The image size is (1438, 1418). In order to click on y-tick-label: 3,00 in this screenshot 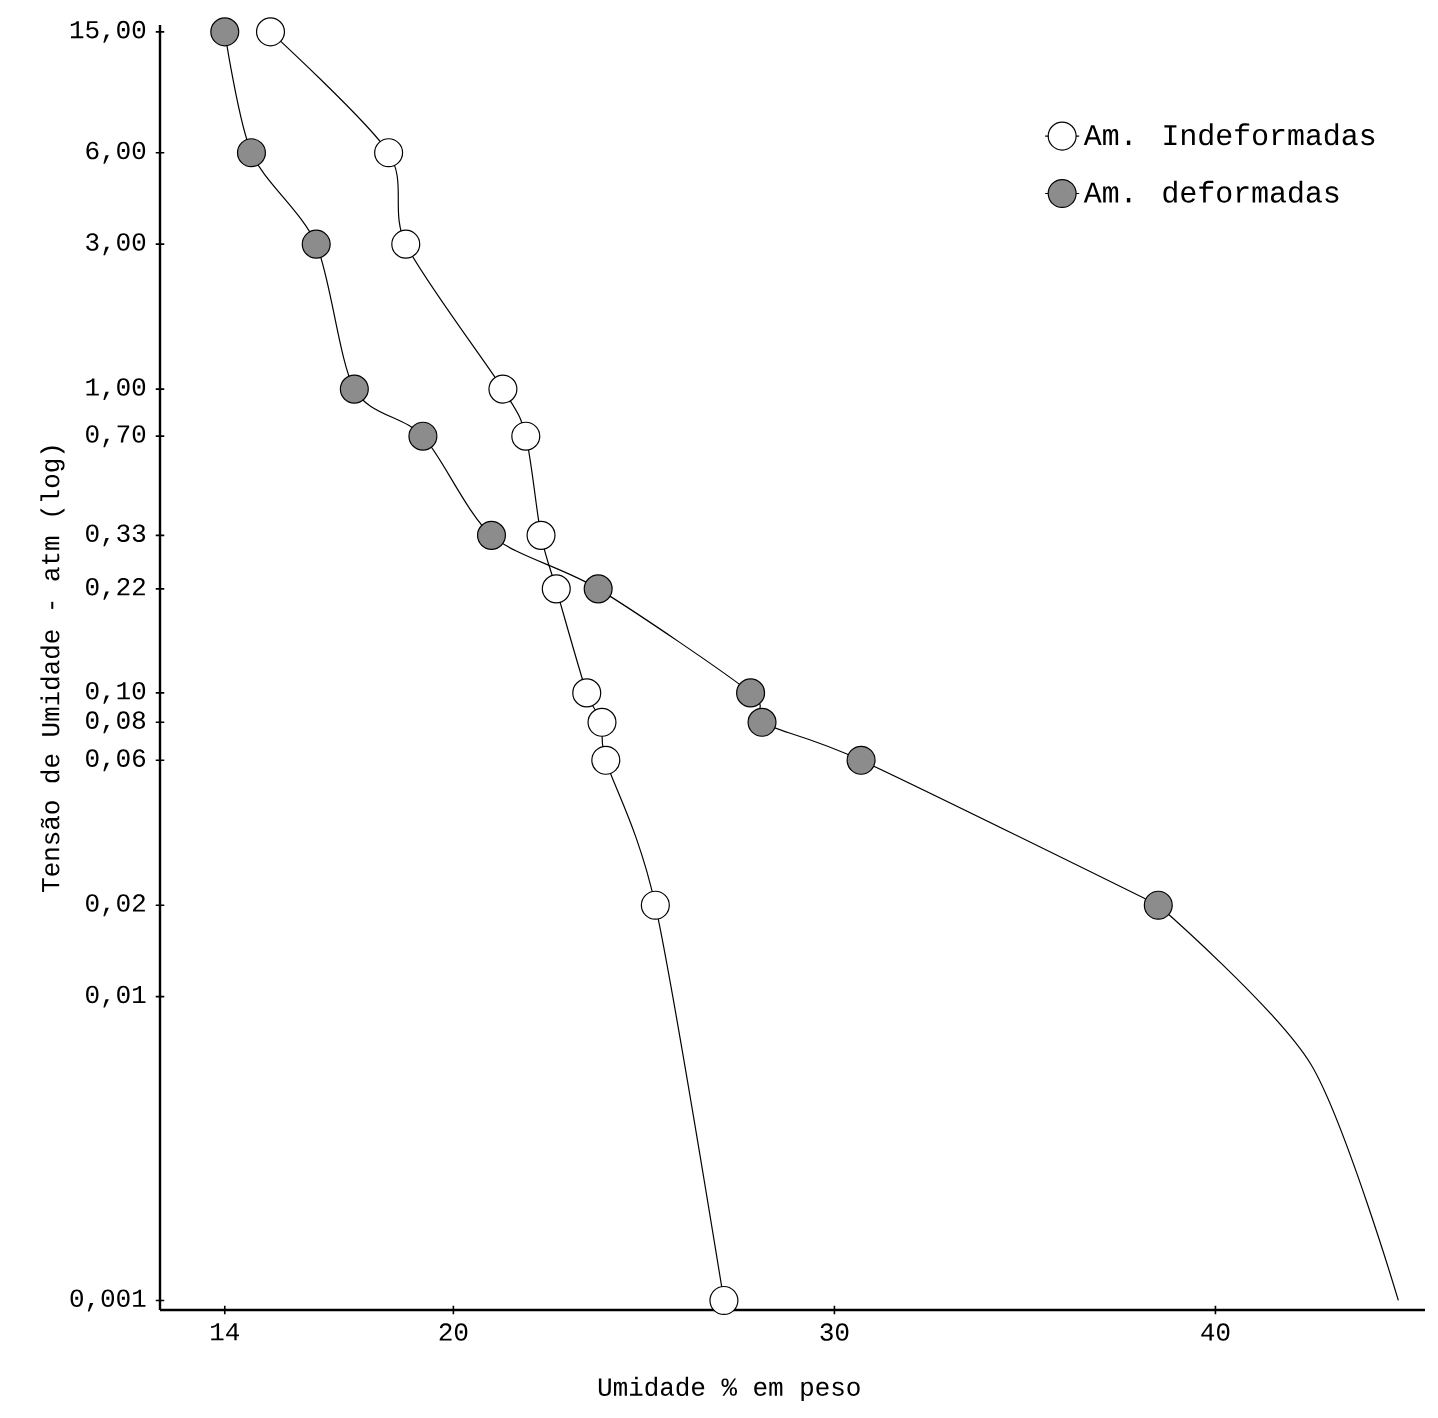, I will do `click(116, 244)`.